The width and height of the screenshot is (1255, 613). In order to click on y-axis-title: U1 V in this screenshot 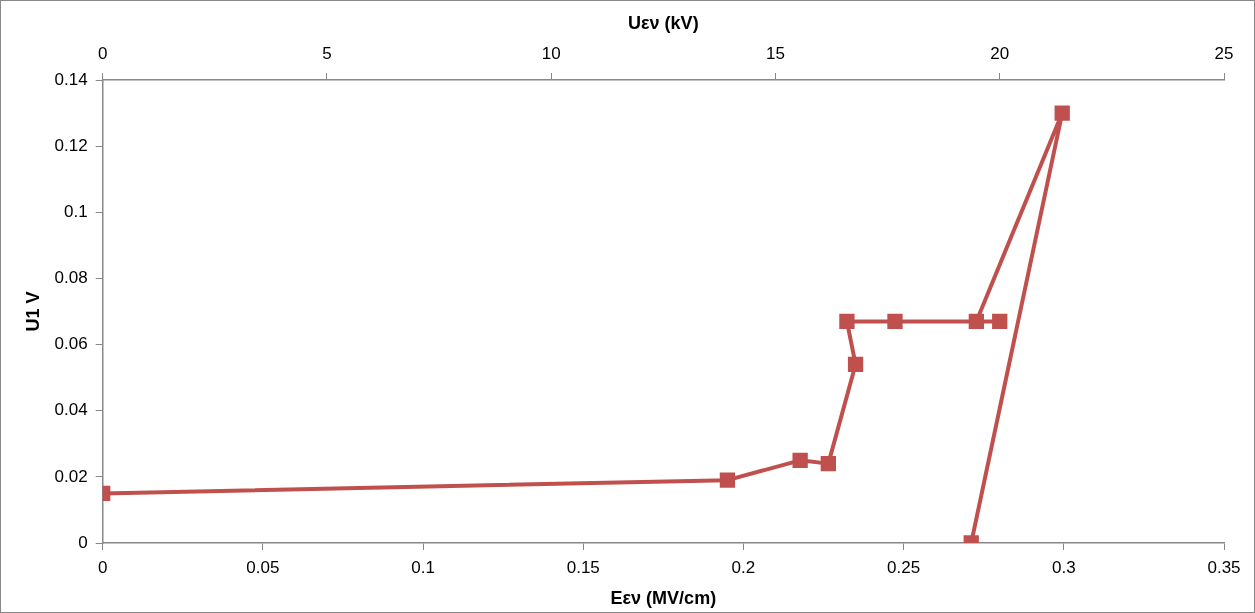, I will do `click(32, 311)`.